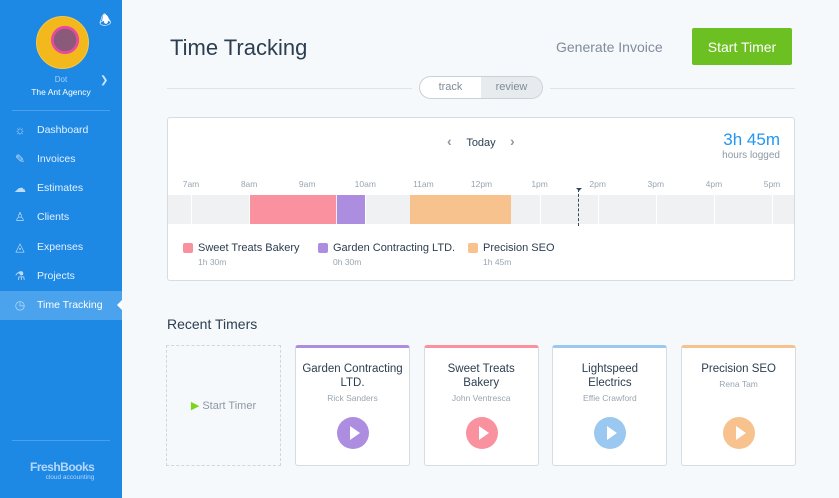  What do you see at coordinates (104, 80) in the screenshot?
I see `chevron-down-icon: ❯` at bounding box center [104, 80].